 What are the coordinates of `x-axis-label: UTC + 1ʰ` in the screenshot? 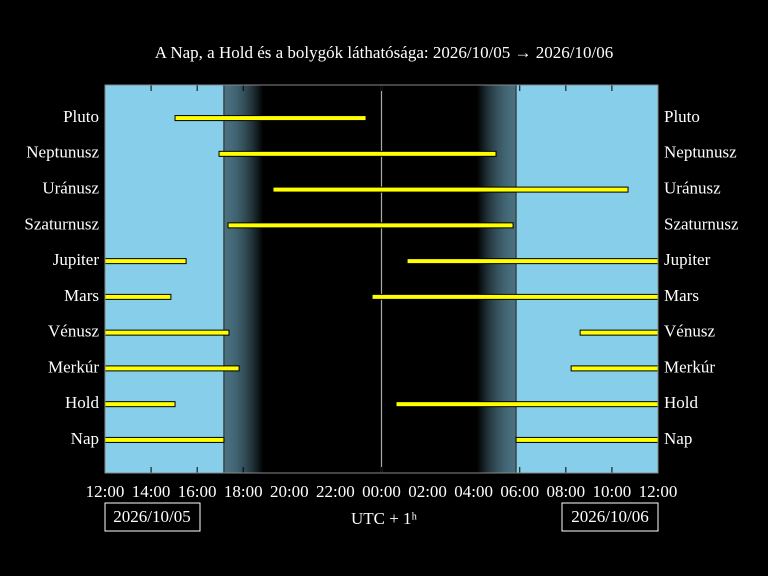 It's located at (384, 518).